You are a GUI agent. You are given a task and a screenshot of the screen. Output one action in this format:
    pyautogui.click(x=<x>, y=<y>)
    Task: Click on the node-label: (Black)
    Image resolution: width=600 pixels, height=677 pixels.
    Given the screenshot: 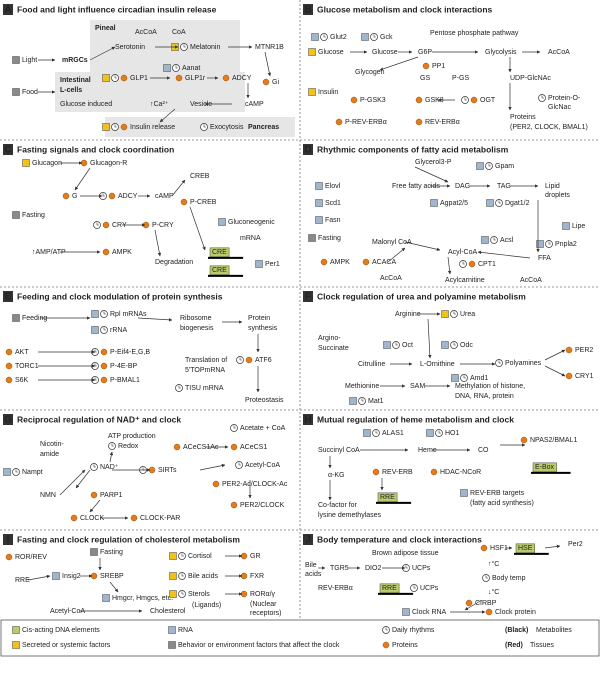 What is the action you would take?
    pyautogui.click(x=516, y=630)
    